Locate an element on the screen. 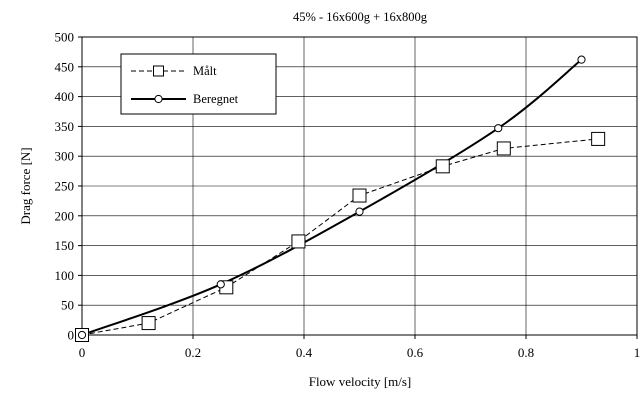 The width and height of the screenshot is (642, 393). y-tick-label: 400 is located at coordinates (65, 96).